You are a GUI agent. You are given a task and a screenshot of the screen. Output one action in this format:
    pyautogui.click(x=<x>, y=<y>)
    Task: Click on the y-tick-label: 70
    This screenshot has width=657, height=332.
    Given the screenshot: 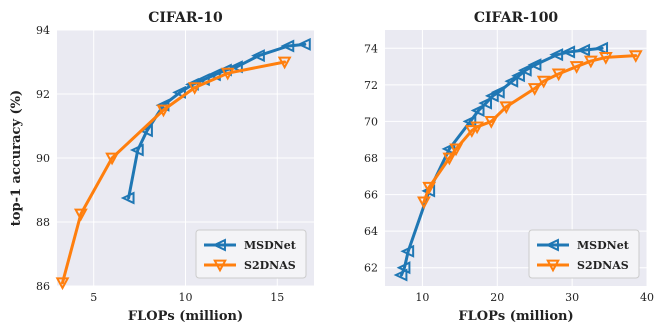 What is the action you would take?
    pyautogui.click(x=371, y=121)
    